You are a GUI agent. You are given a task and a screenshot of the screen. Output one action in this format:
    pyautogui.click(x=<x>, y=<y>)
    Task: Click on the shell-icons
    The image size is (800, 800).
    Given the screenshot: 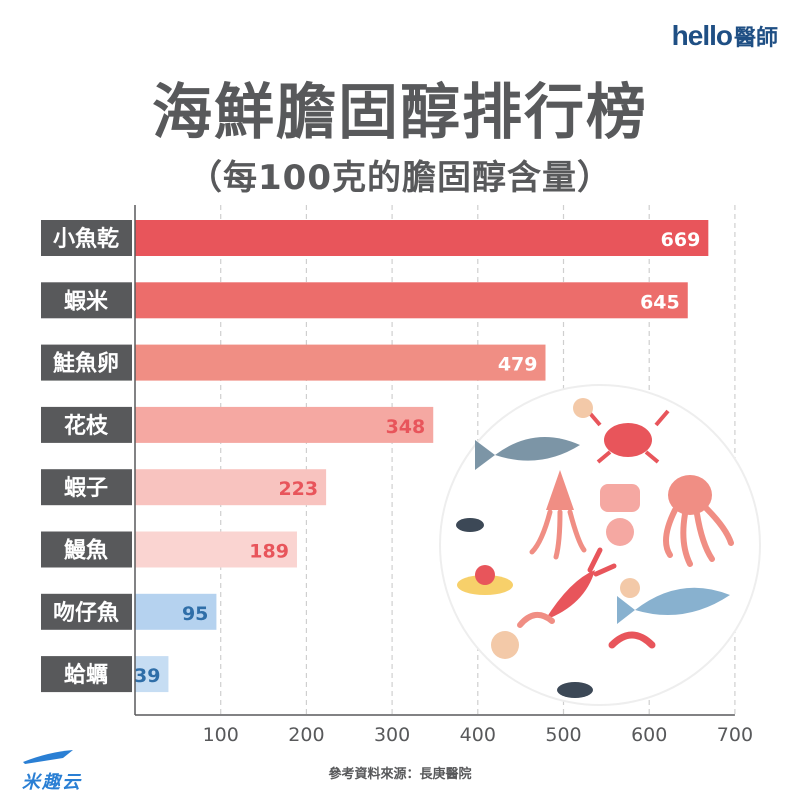 What is the action you would take?
    pyautogui.click(x=556, y=548)
    